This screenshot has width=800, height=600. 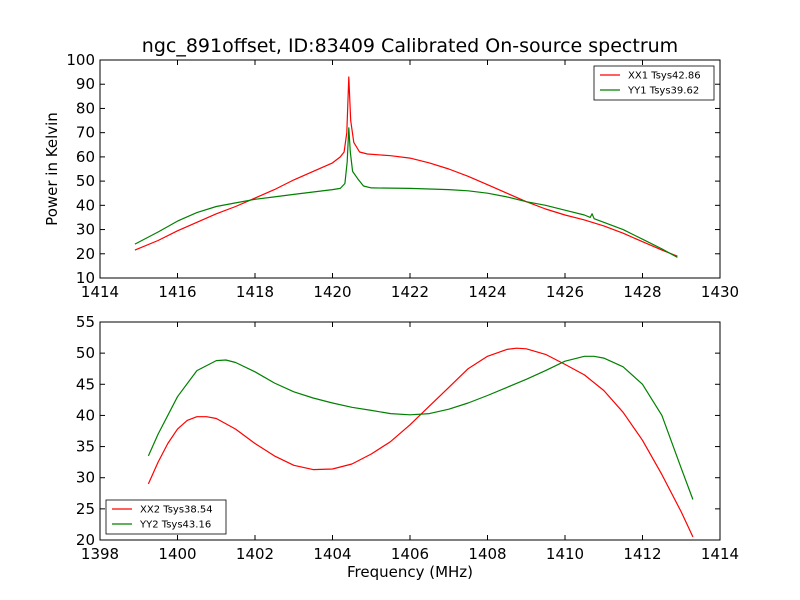 What do you see at coordinates (410, 292) in the screenshot?
I see `x-tick-label: 1422` at bounding box center [410, 292].